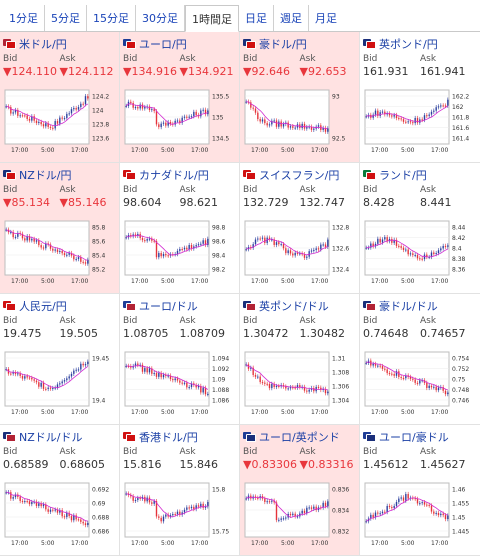 The image size is (480, 557). What do you see at coordinates (288, 150) in the screenshot?
I see `x-tick-label: 5:00` at bounding box center [288, 150].